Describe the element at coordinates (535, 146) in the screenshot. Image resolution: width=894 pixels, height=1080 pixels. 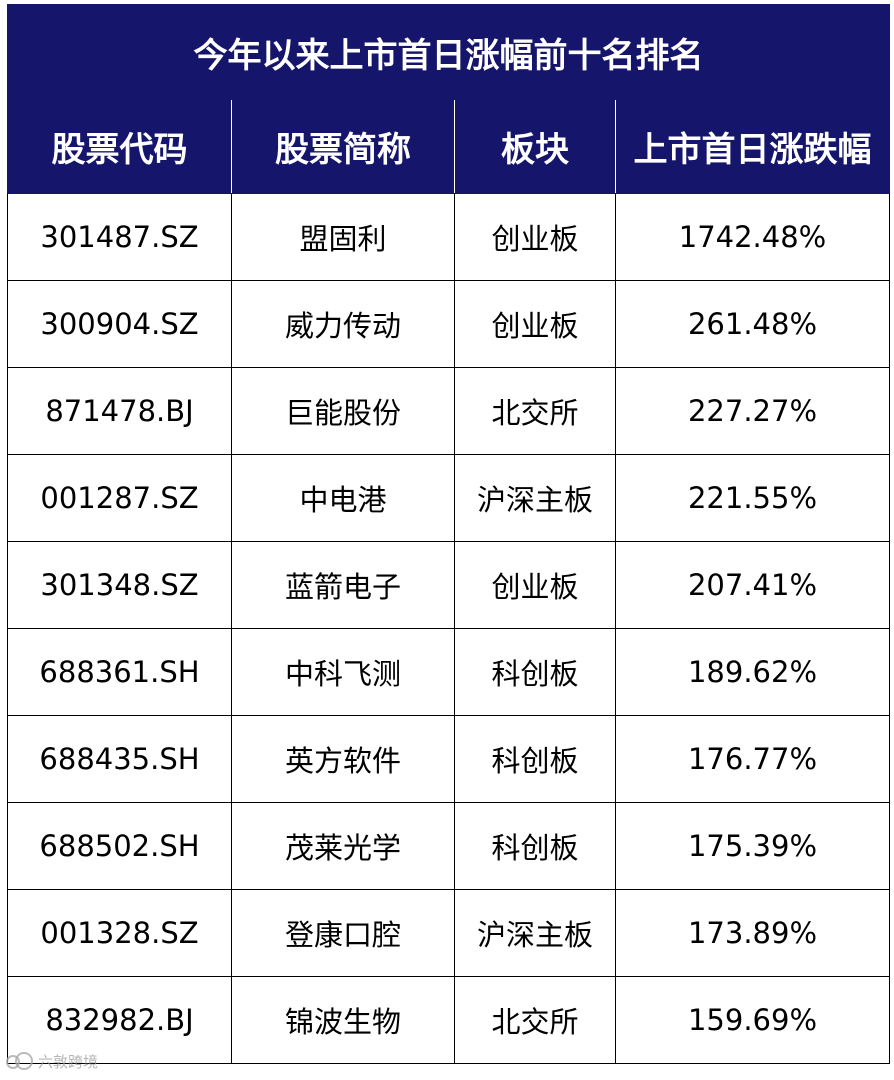
I see `header-board: 板块` at that location.